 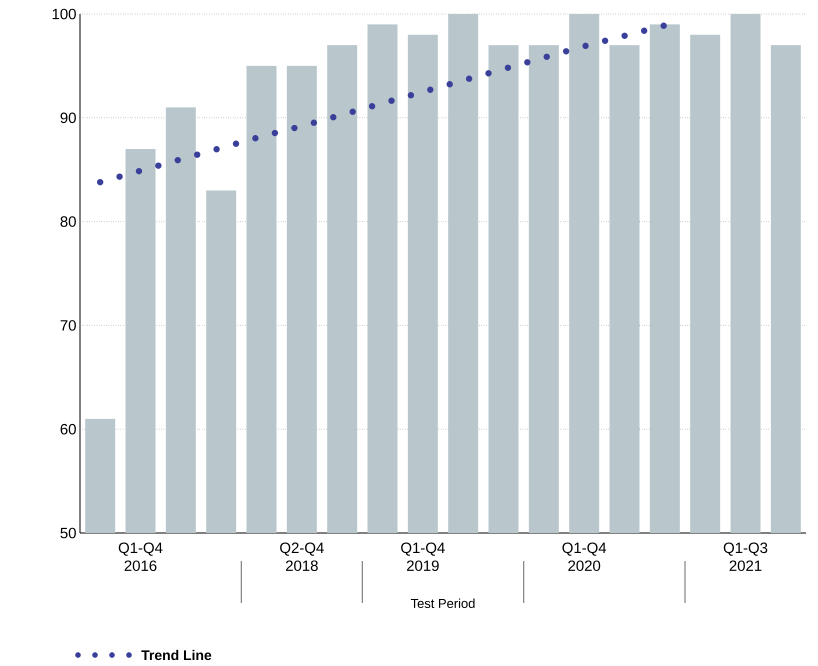 I want to click on x-tick-label: Q1-Q3 2021, so click(x=746, y=557).